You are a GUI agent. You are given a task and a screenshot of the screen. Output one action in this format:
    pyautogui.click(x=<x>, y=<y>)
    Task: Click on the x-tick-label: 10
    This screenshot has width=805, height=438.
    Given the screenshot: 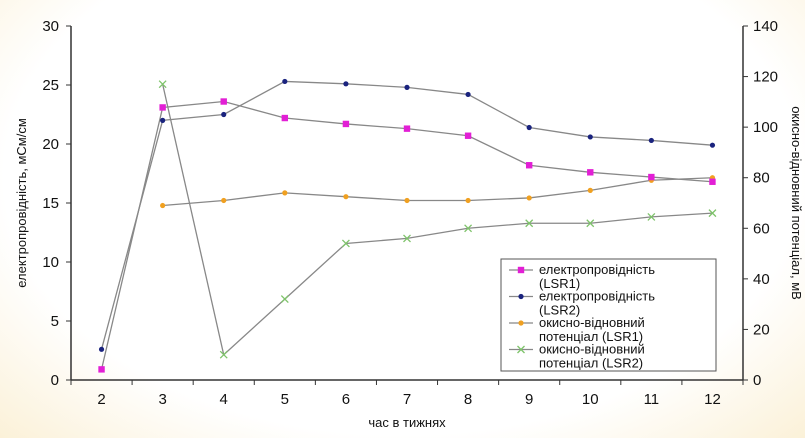 What is the action you would take?
    pyautogui.click(x=590, y=399)
    